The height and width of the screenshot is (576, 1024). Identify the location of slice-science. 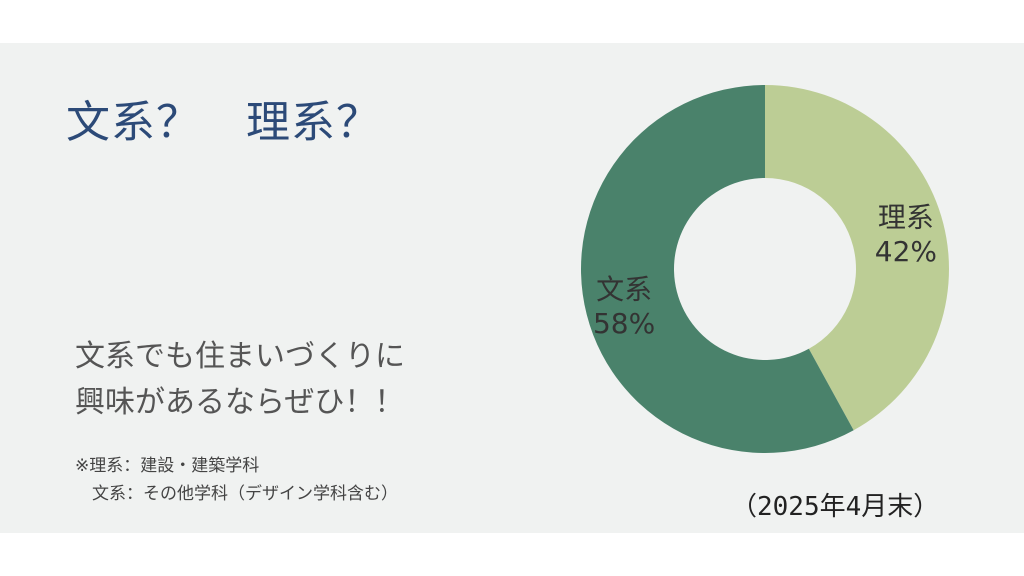
(857, 258).